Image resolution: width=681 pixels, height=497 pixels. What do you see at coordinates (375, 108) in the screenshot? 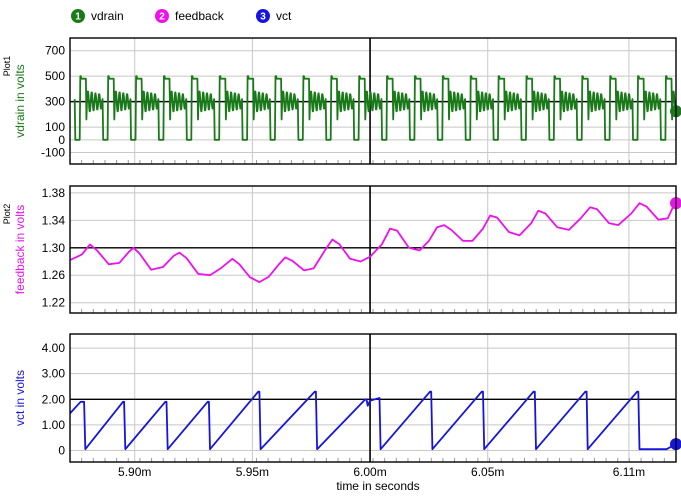
I see `series-line-vdrain` at bounding box center [375, 108].